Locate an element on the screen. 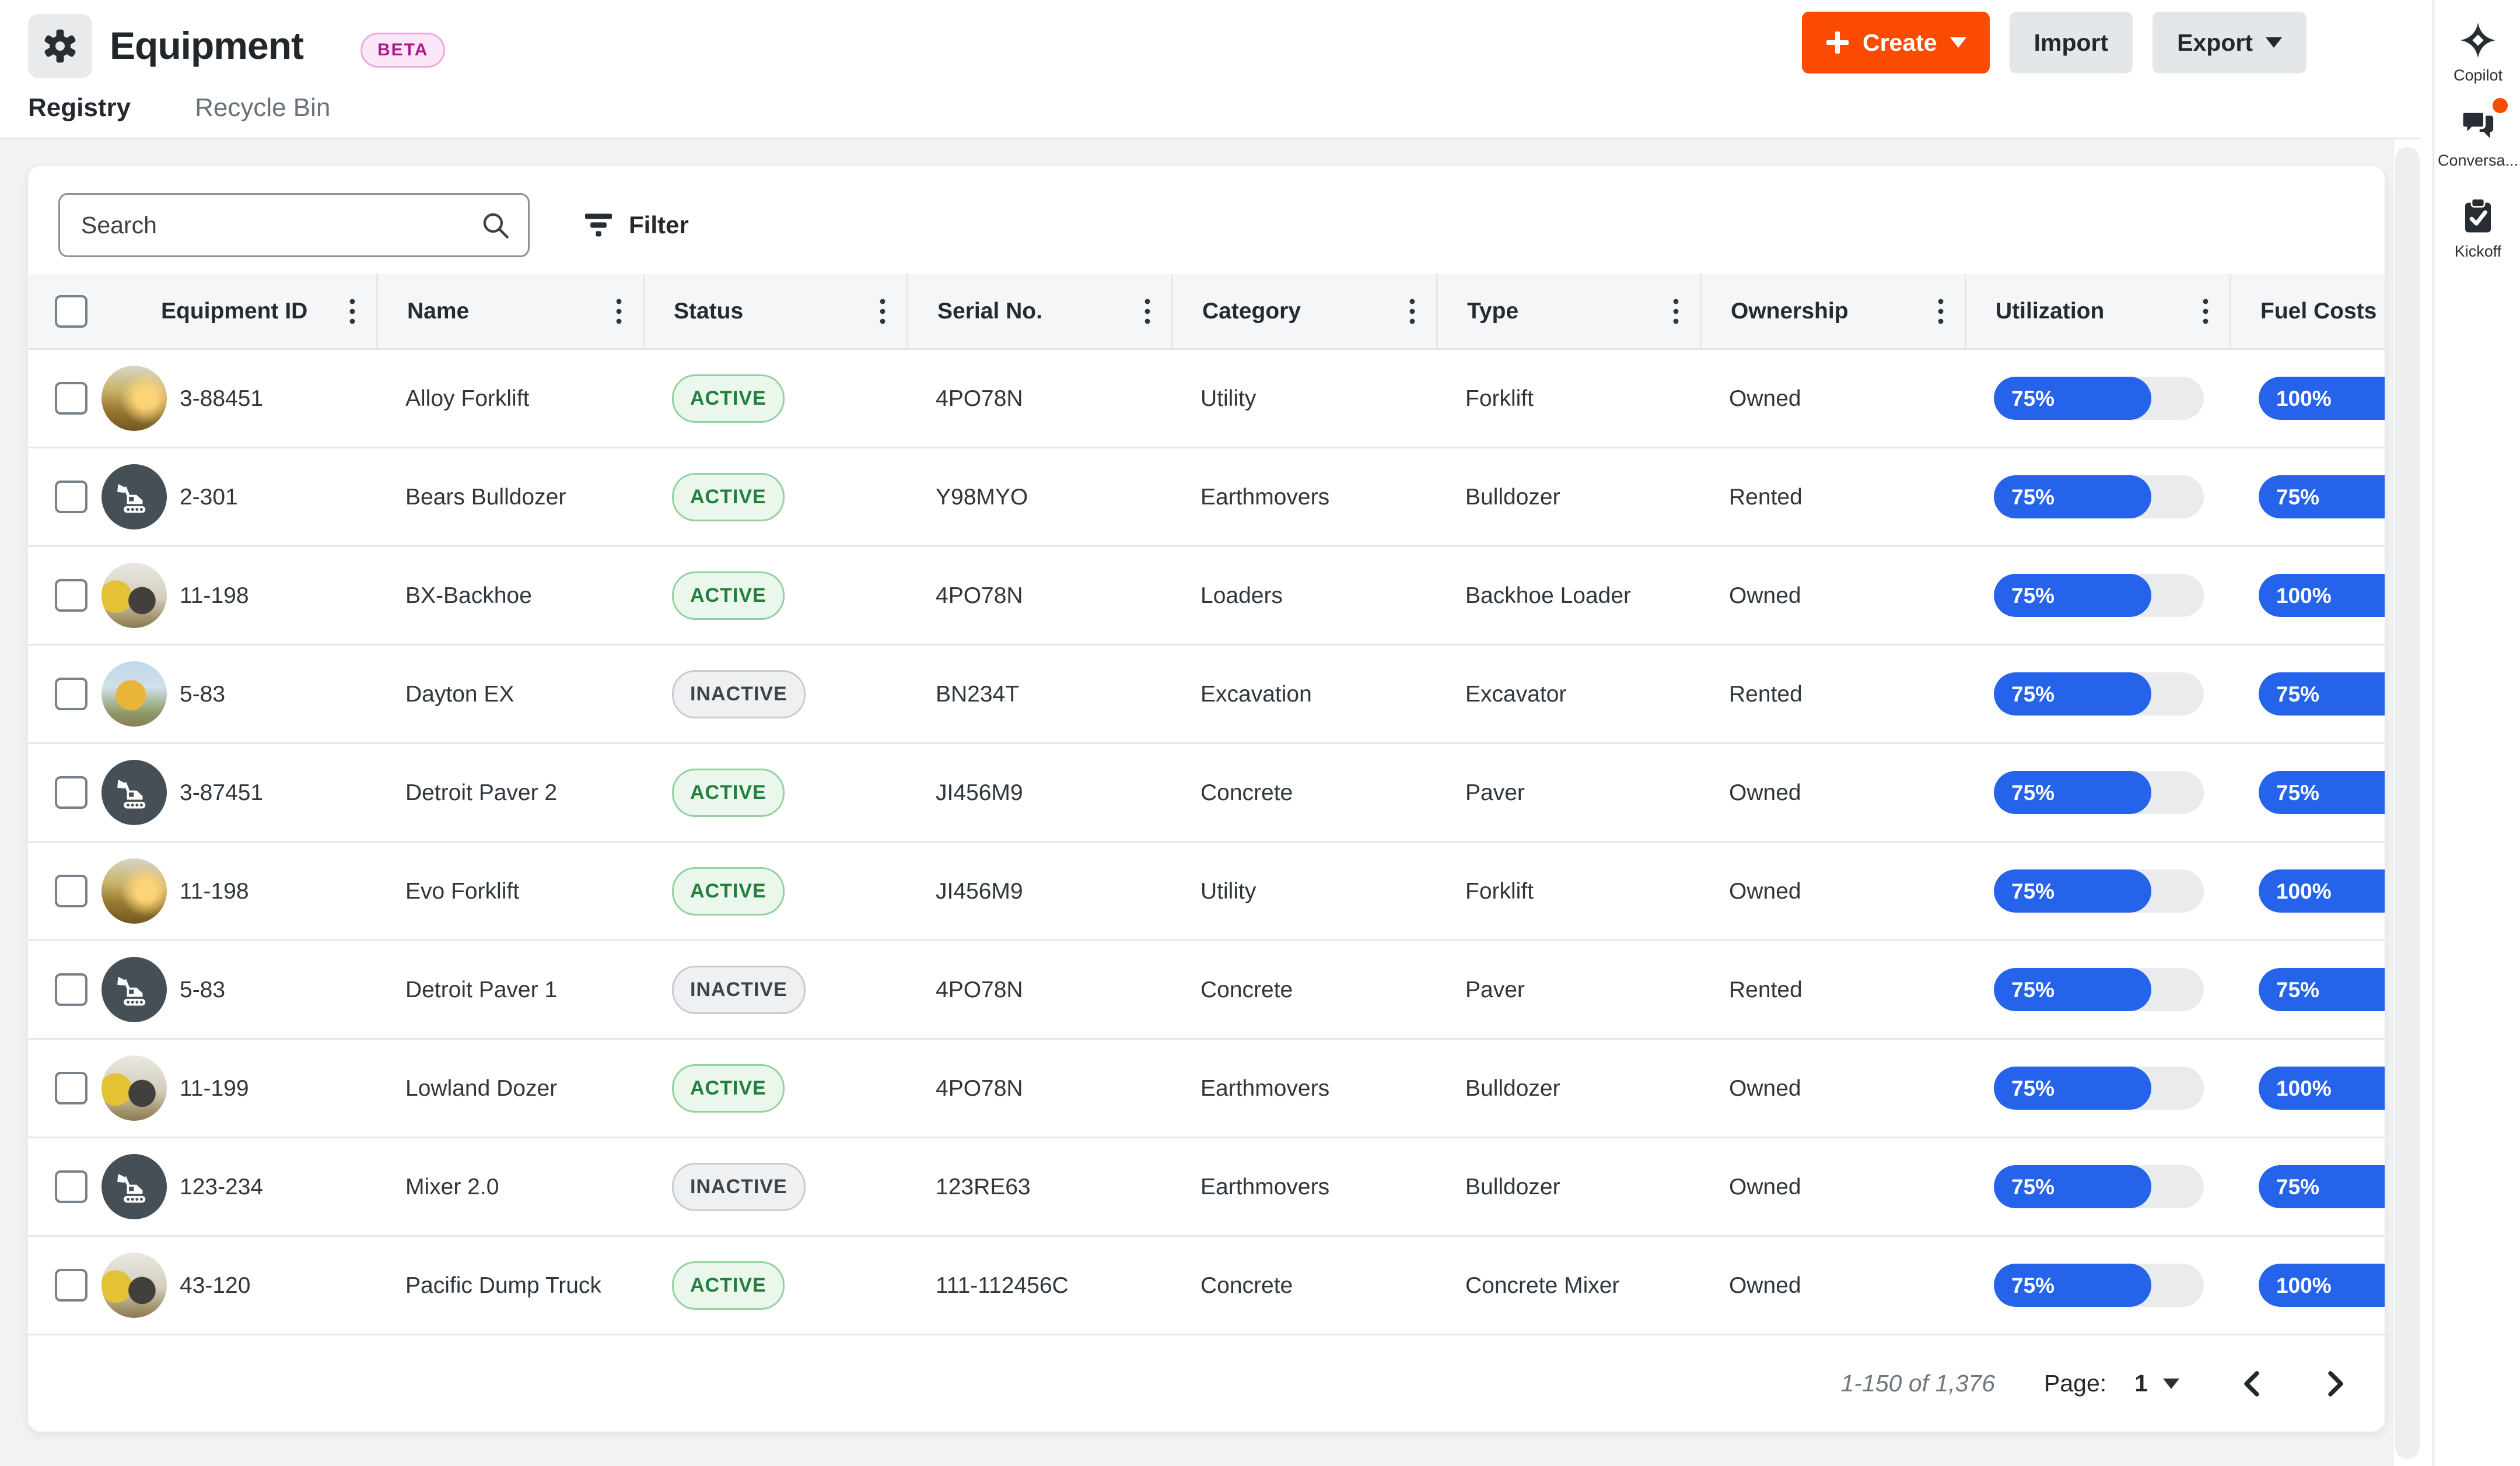 This screenshot has width=2520, height=1466. page-label: Page: is located at coordinates (2075, 1383).